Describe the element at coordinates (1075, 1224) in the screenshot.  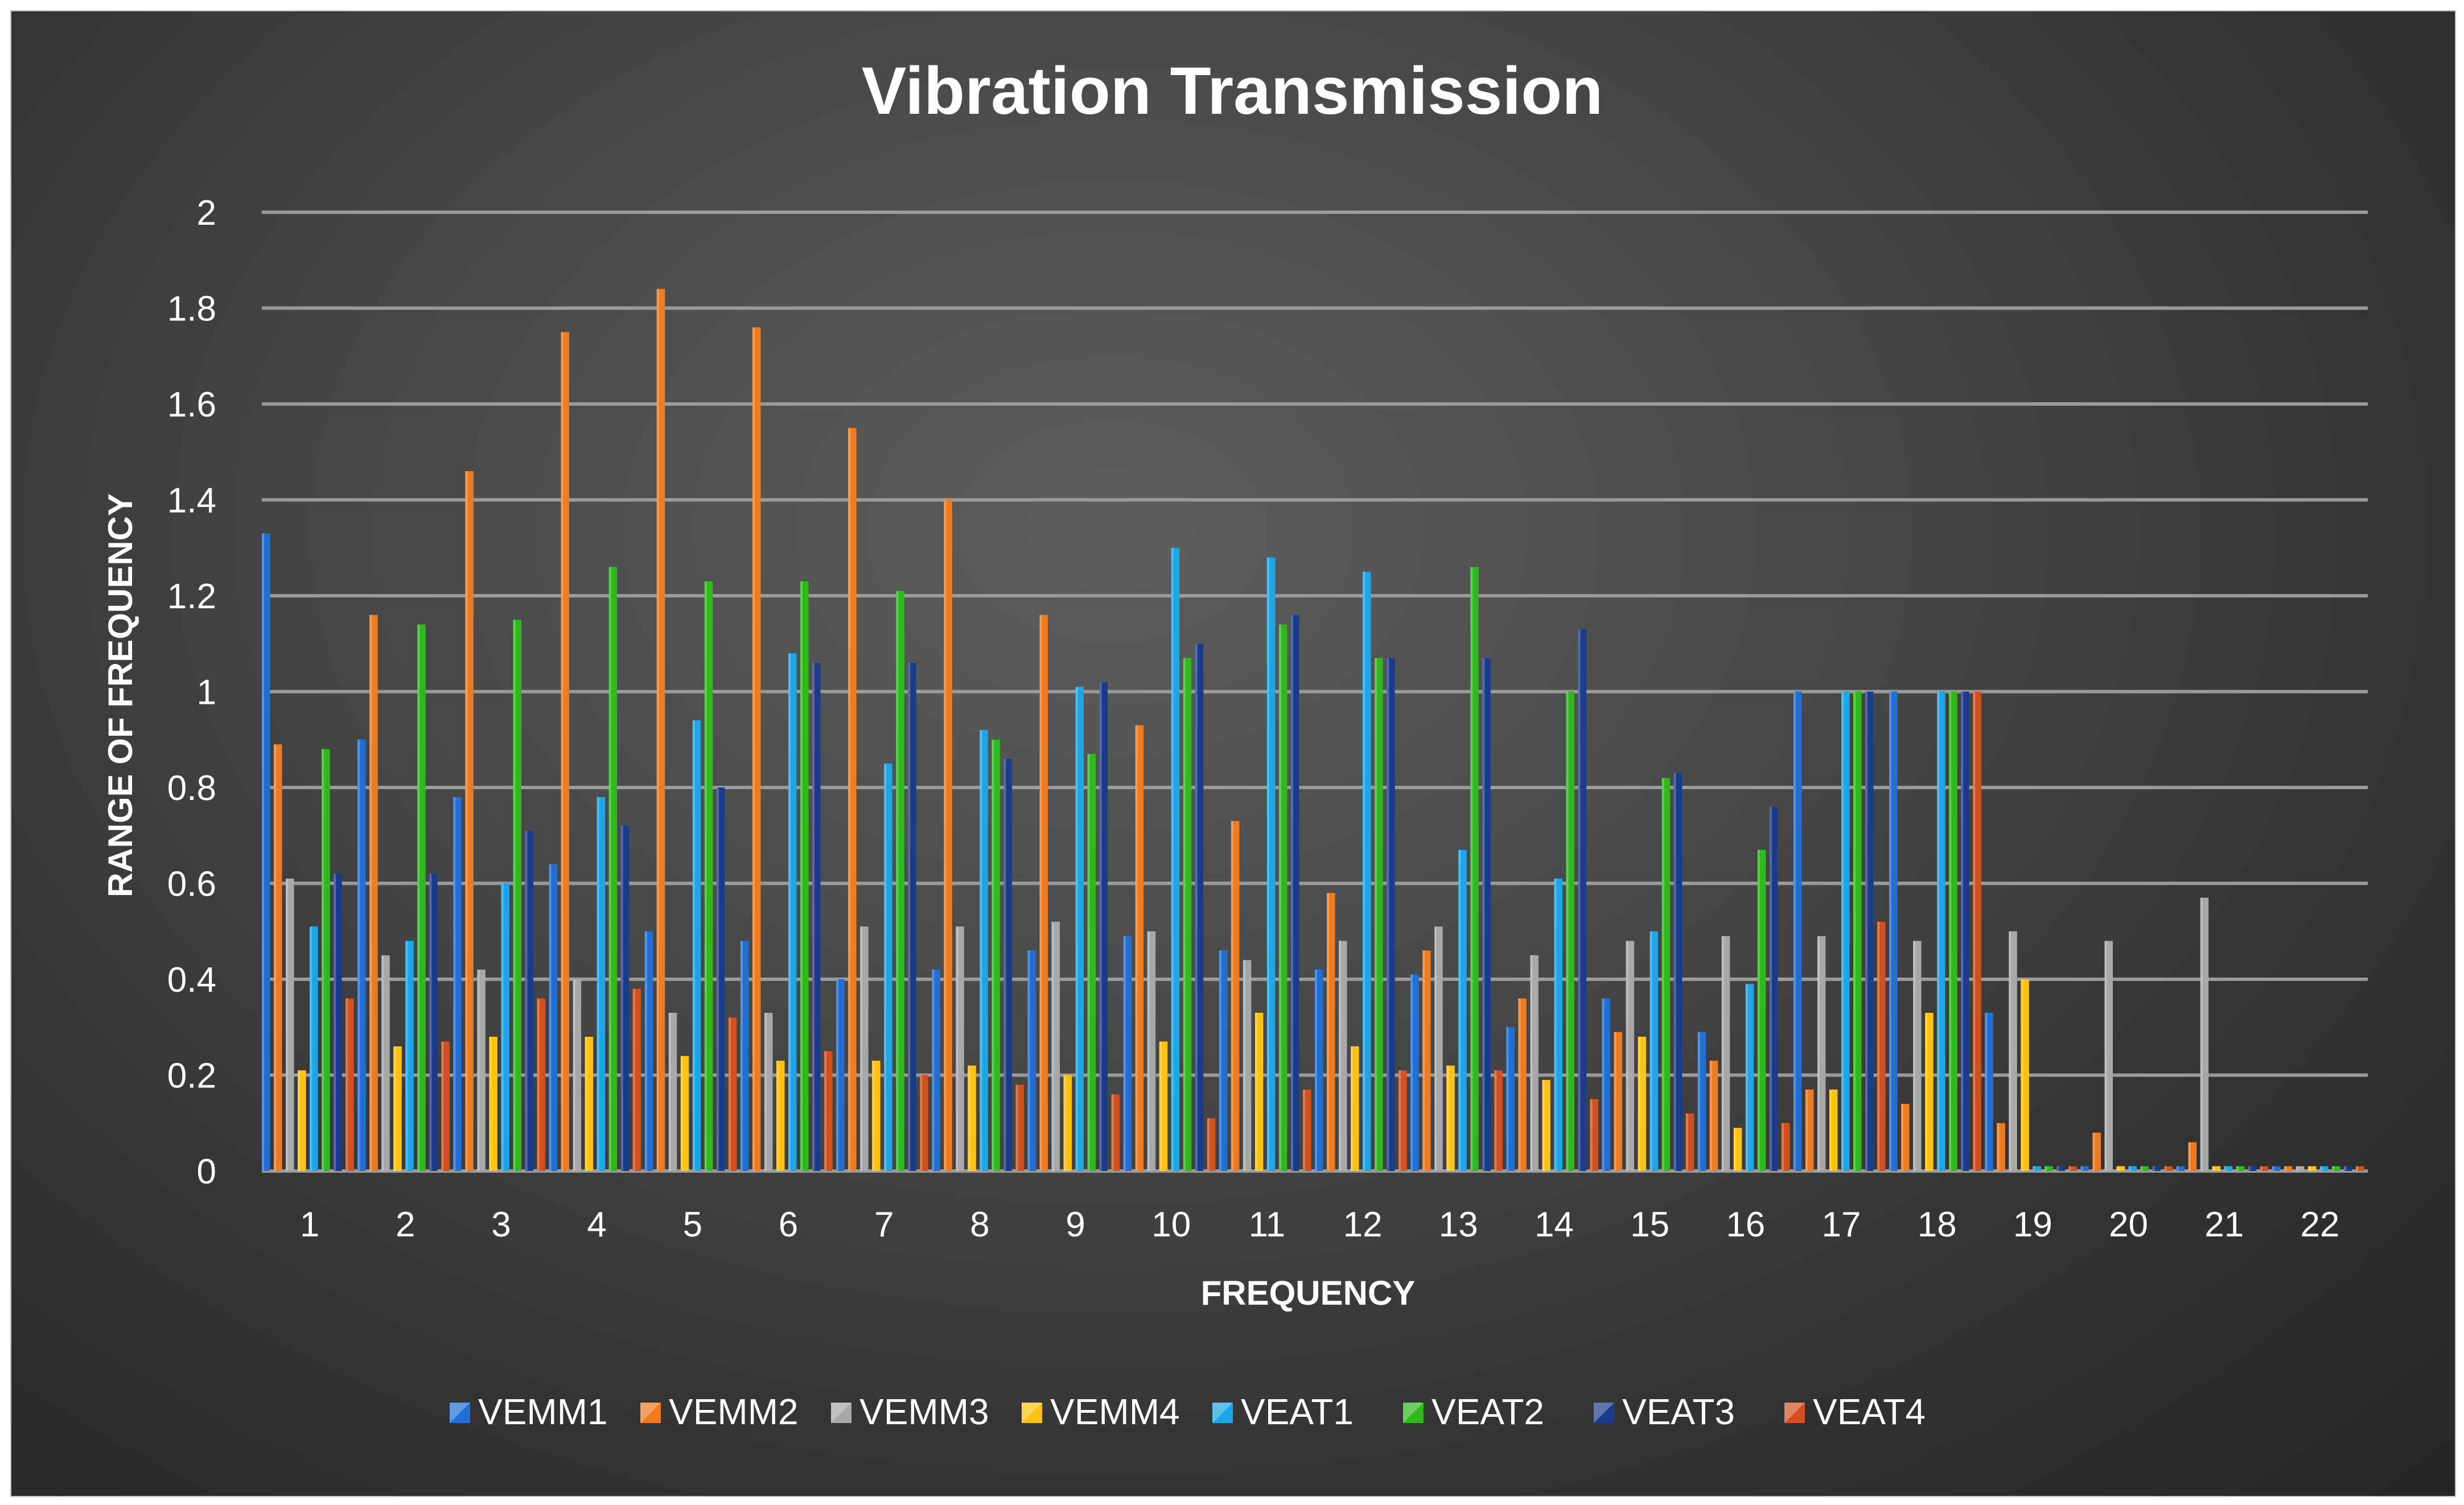
I see `x-tick-label: 9` at that location.